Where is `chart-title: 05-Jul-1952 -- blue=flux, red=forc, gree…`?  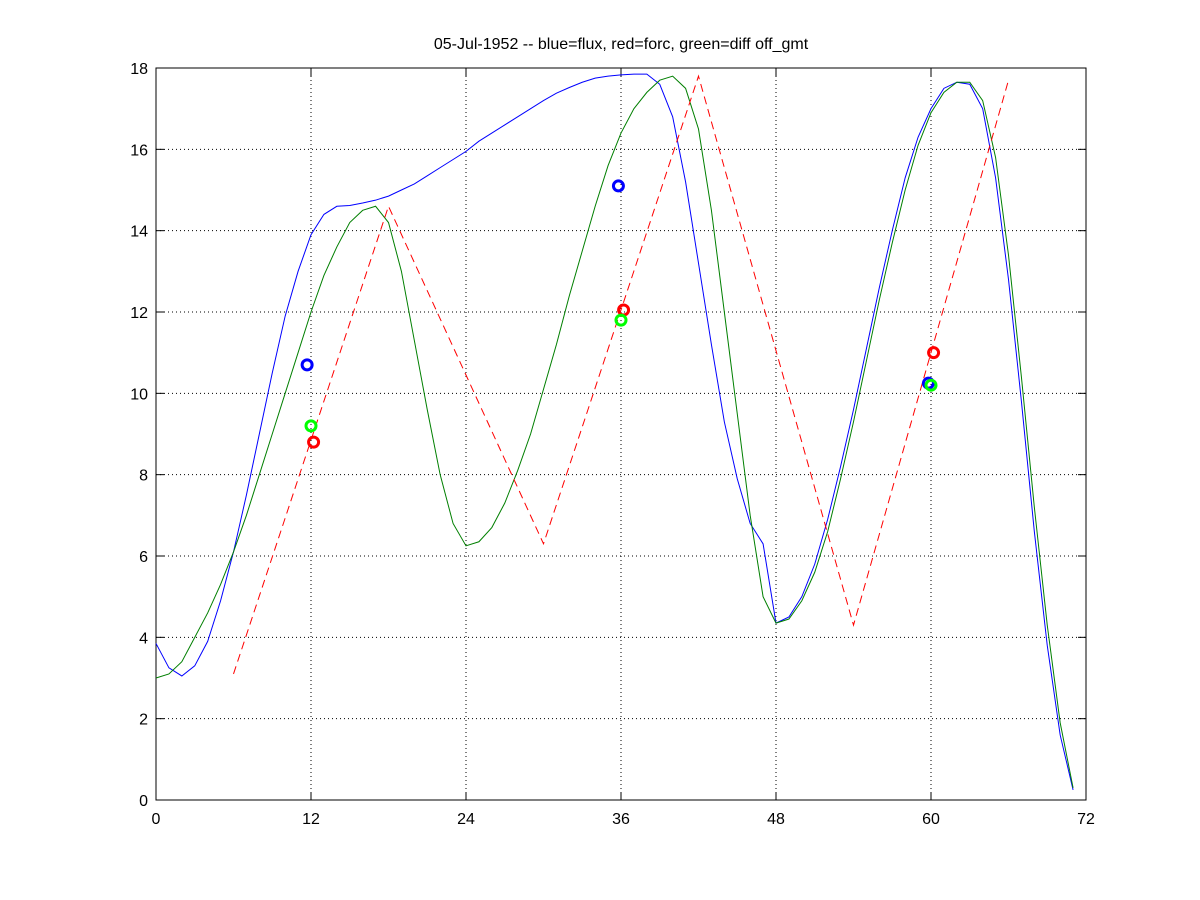
chart-title: 05-Jul-1952 -- blue=flux, red=forc, gree… is located at coordinates (621, 44).